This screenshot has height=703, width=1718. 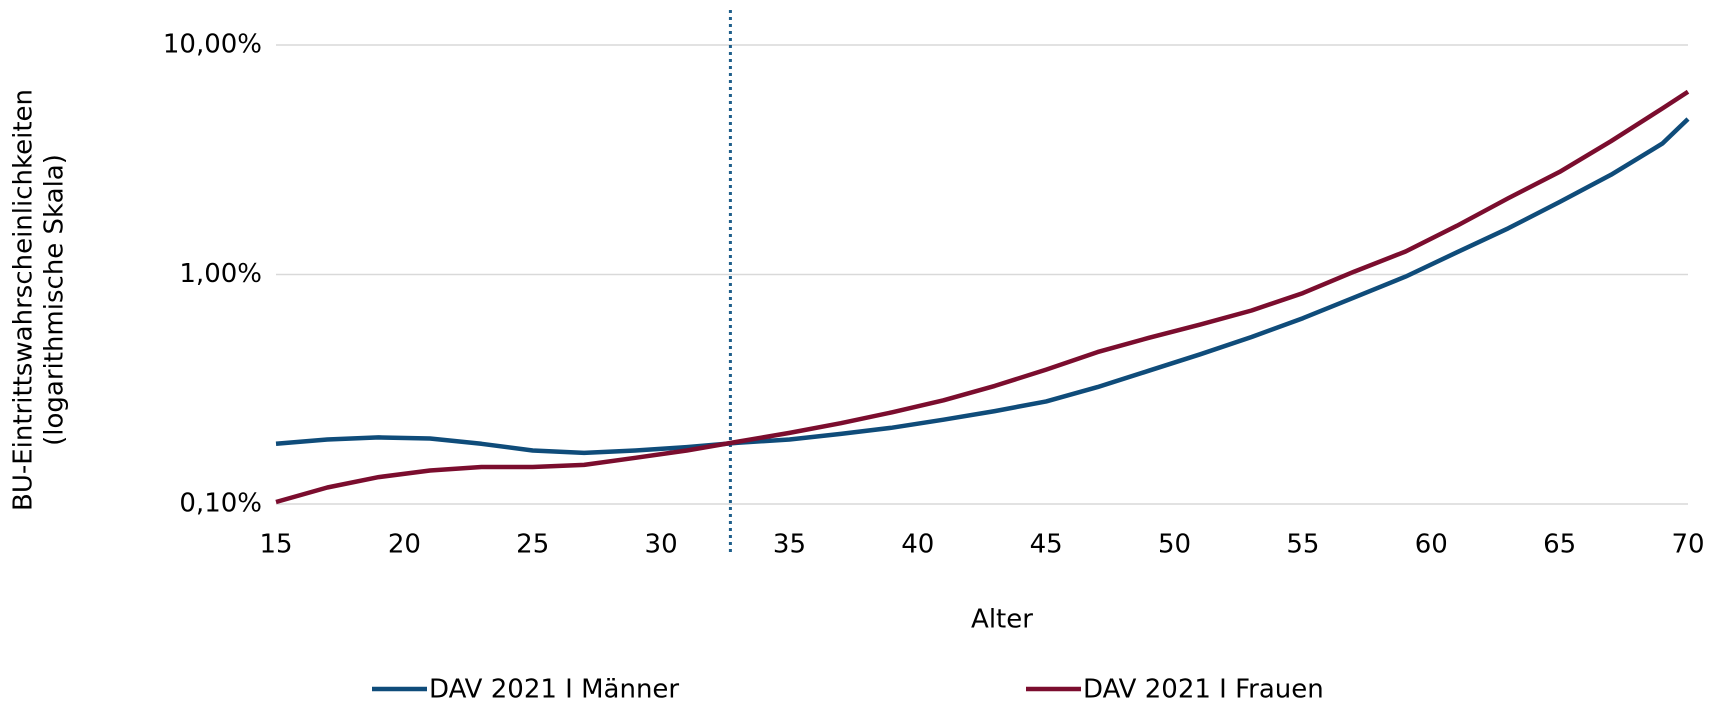 What do you see at coordinates (1302, 545) in the screenshot?
I see `x-tick-label: 55` at bounding box center [1302, 545].